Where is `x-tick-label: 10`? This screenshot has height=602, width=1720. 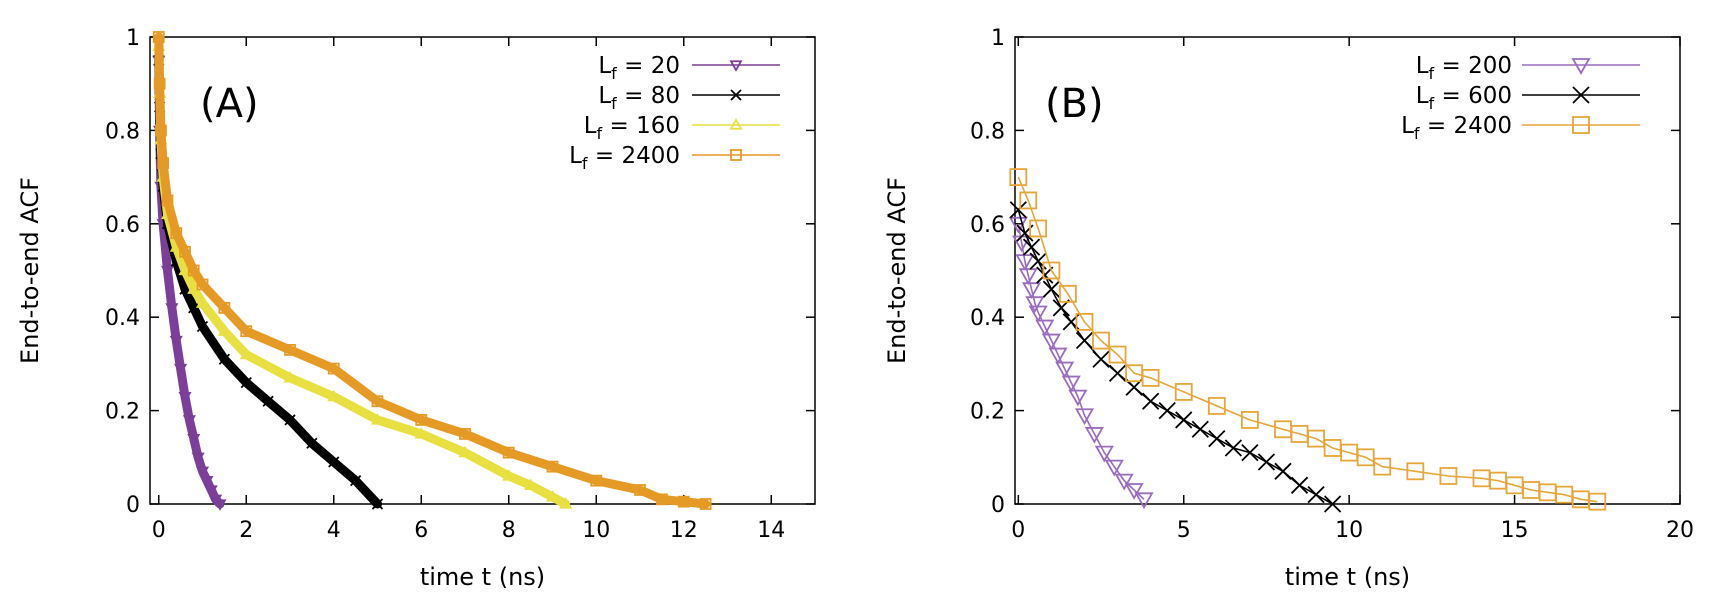 x-tick-label: 10 is located at coordinates (1349, 530).